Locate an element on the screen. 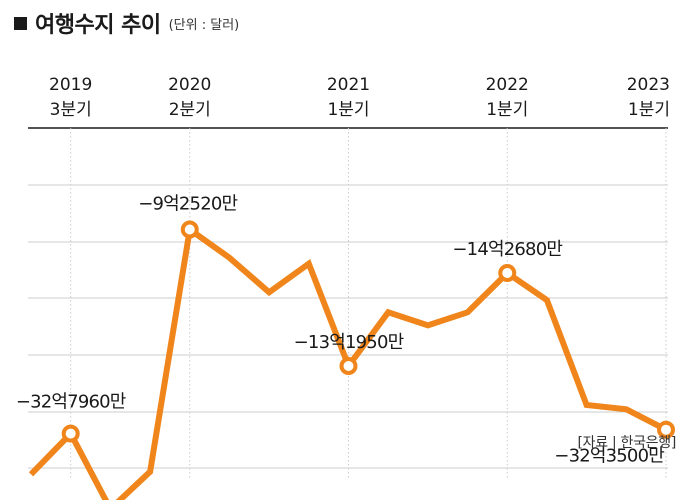  data-label: −32억3500만 is located at coordinates (609, 456).